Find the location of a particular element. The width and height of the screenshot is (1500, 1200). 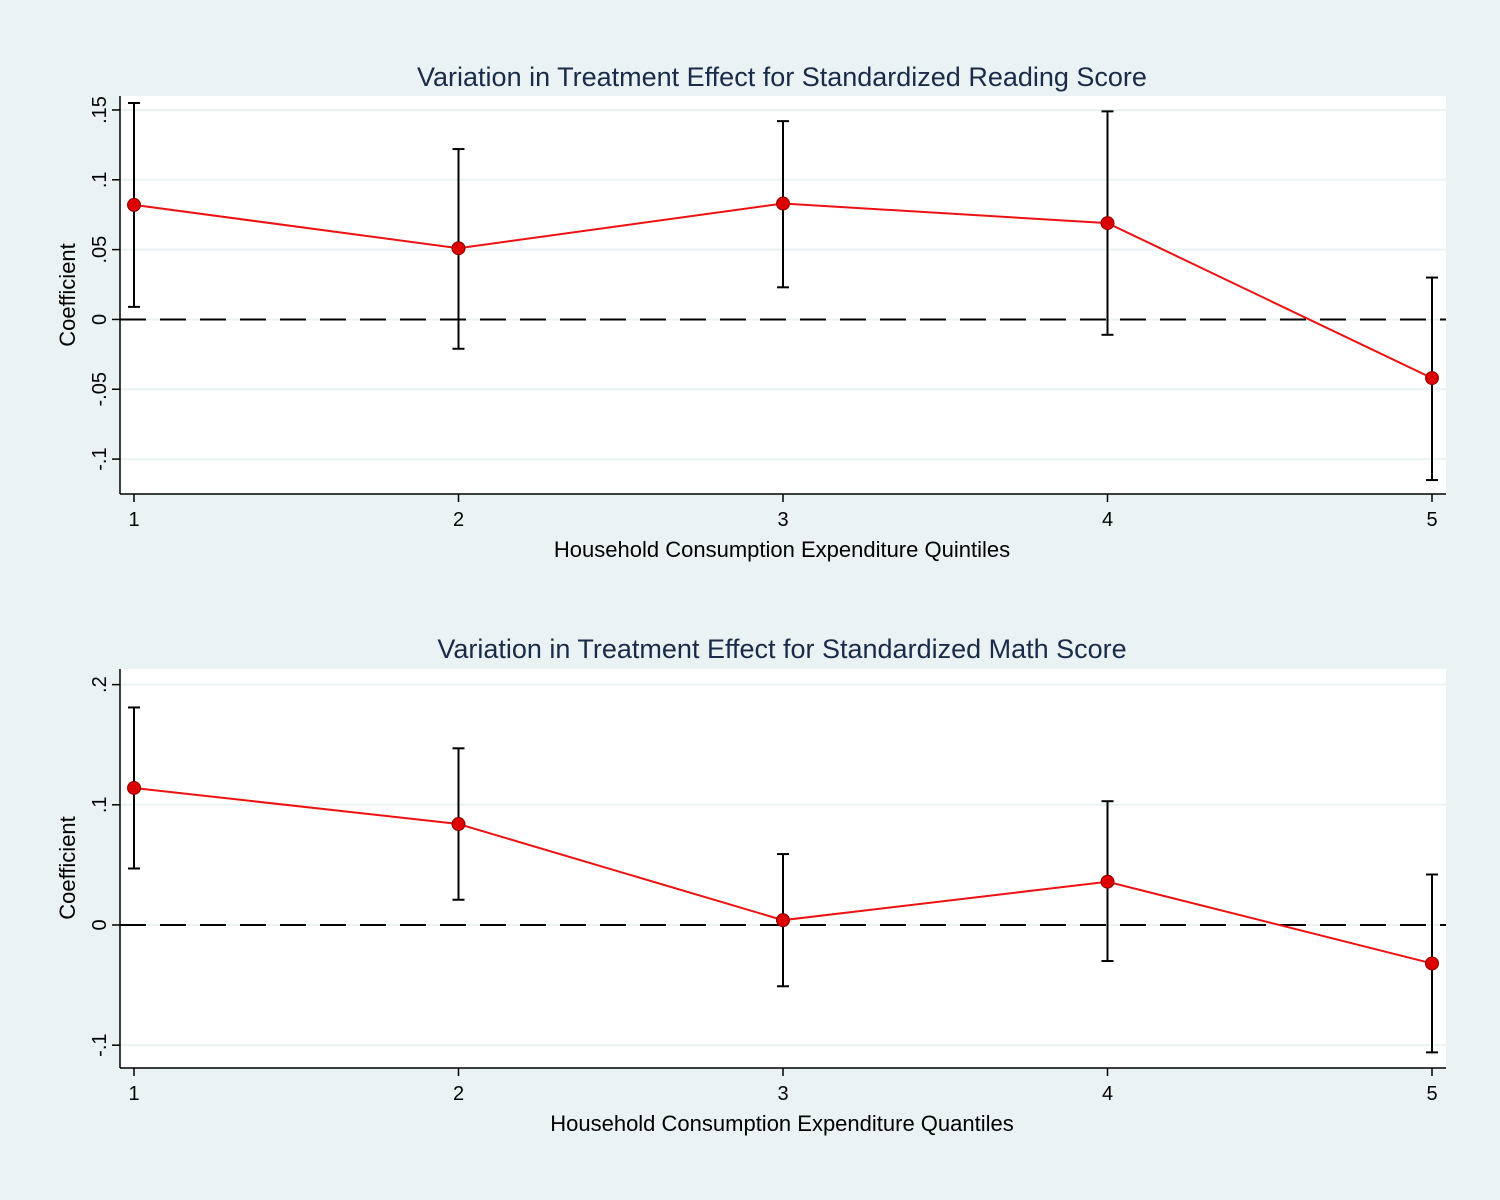

reading-y-tick-label: -.1 is located at coordinates (100, 458).